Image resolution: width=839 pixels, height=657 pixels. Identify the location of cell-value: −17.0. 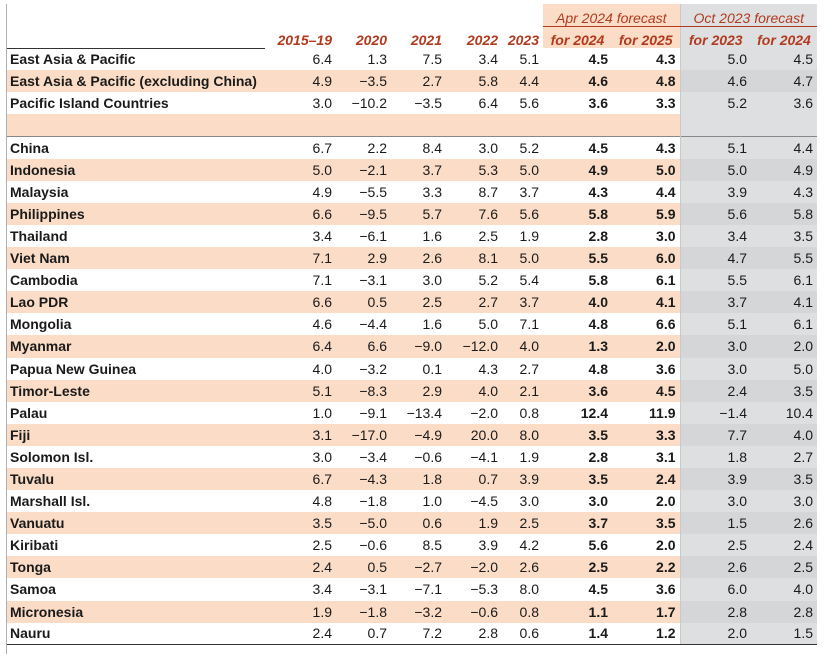
(363, 434).